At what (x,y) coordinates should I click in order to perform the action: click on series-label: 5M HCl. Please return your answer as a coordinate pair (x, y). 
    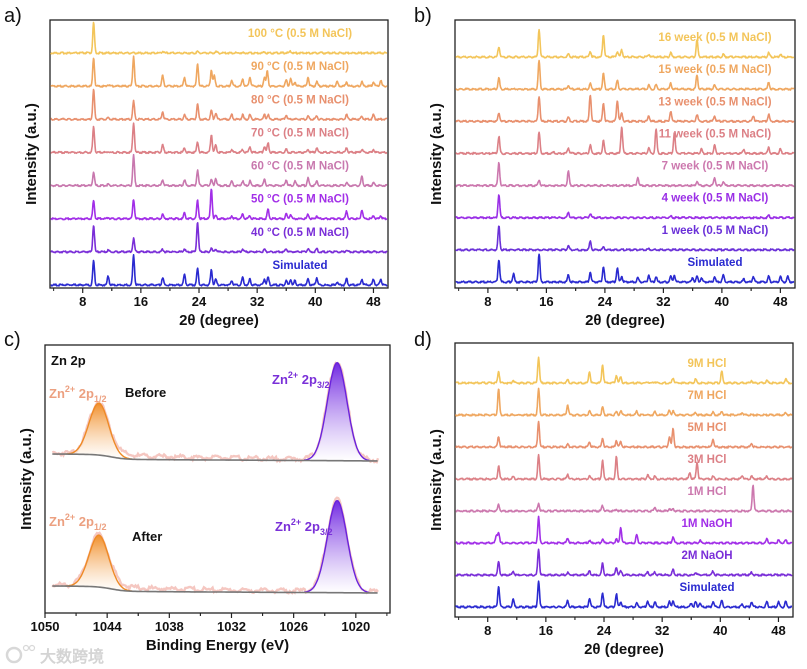
    Looking at the image, I should click on (707, 428).